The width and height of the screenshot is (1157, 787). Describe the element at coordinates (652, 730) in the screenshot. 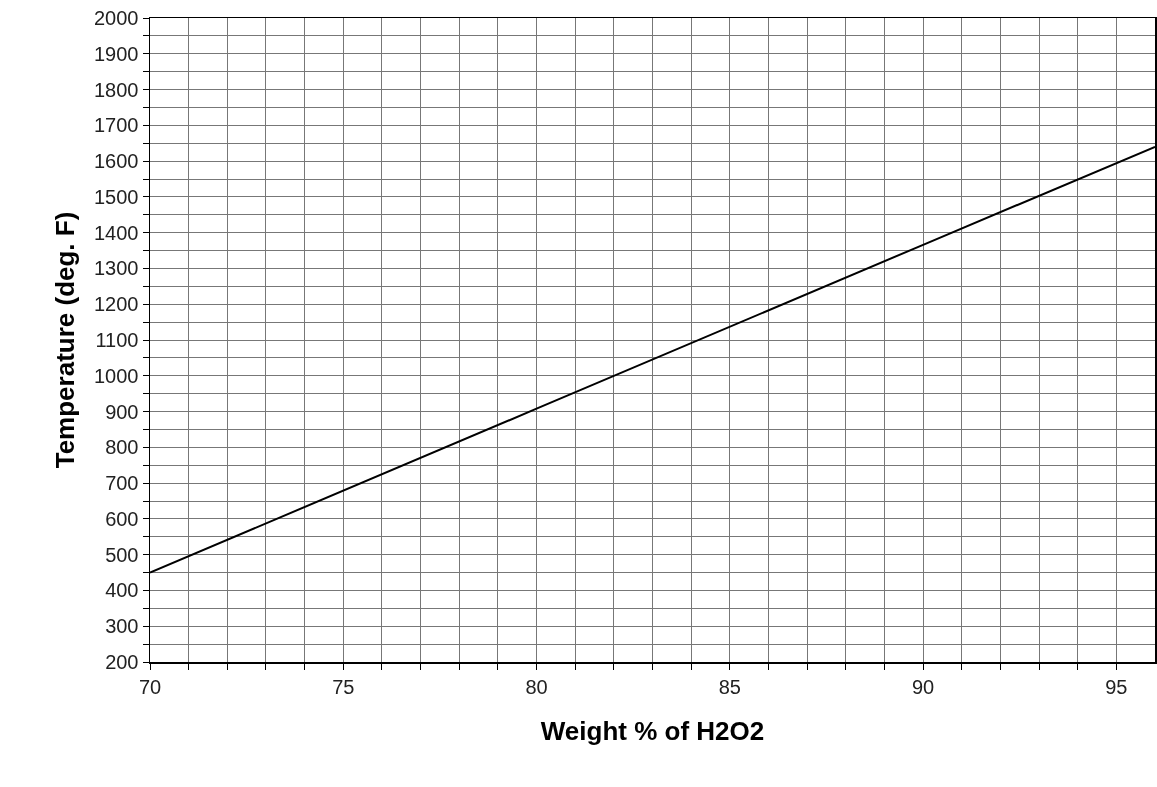

I see `x-axis-title: Weight % of H2O2` at that location.